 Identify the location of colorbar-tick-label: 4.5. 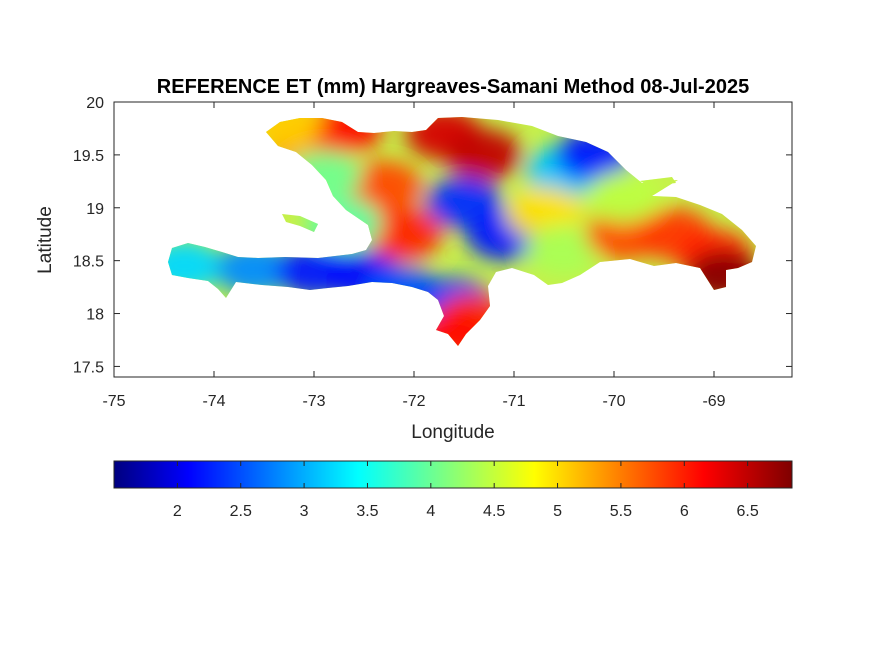
(494, 511).